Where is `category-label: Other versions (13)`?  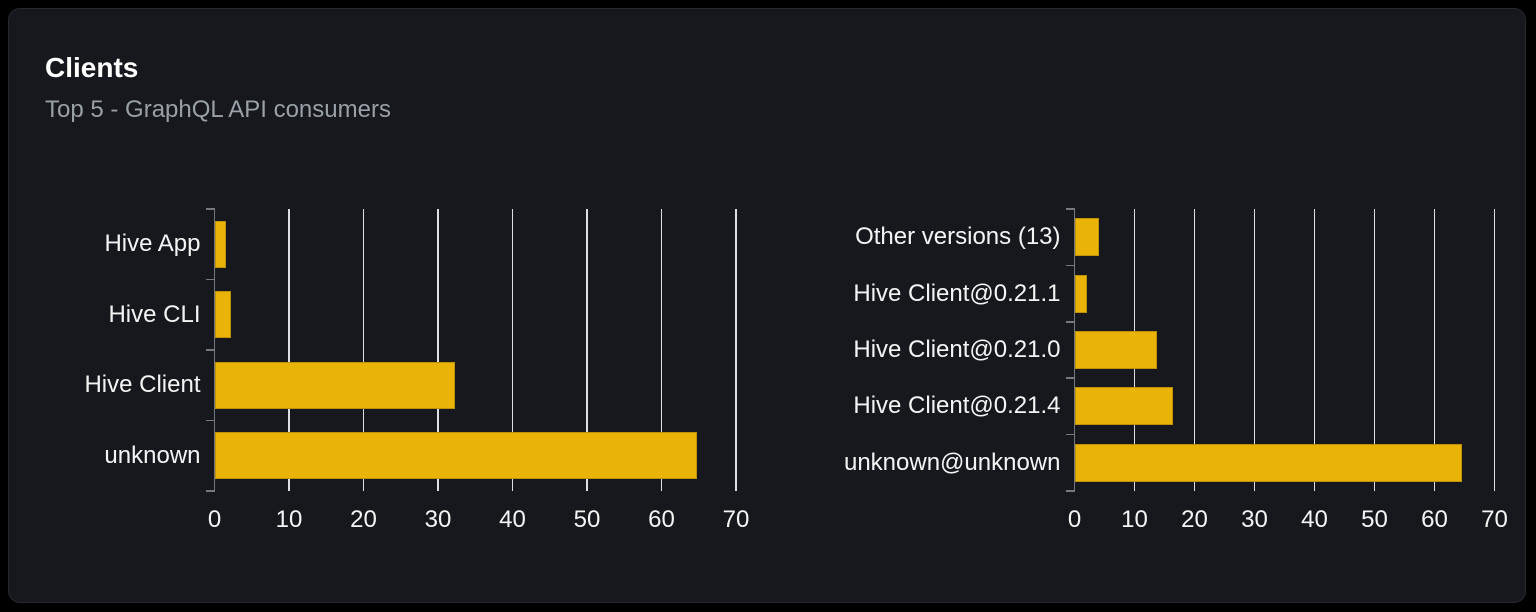 category-label: Other versions (13) is located at coordinates (958, 237).